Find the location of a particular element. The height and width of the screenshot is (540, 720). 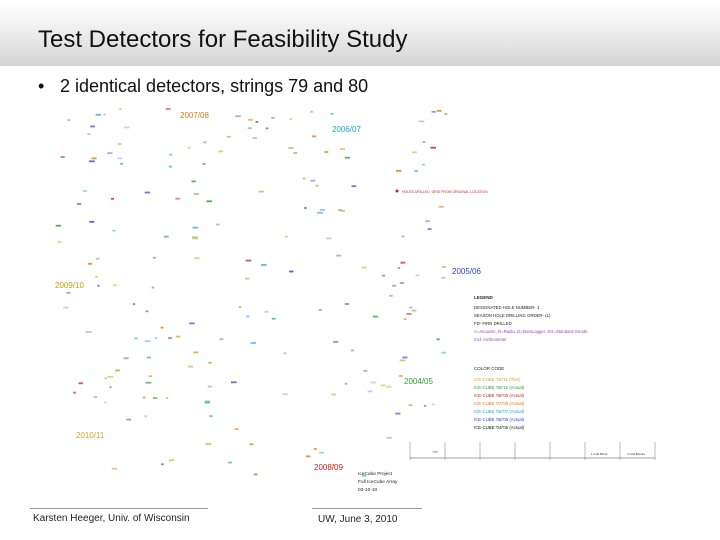

title-block-line-3: 03-10-10 is located at coordinates (368, 490).